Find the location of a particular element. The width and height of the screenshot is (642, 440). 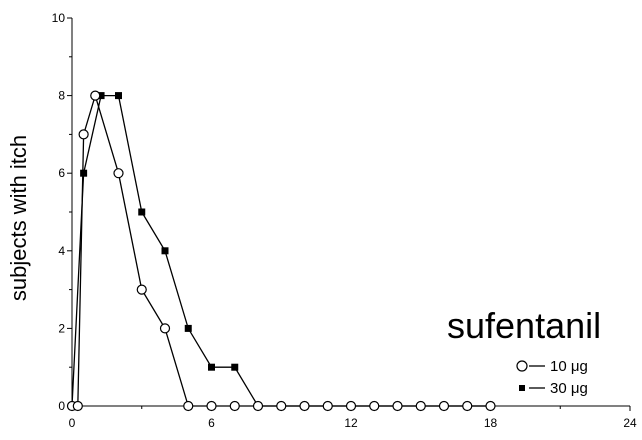

x-tick-label: 6 is located at coordinates (211, 423).